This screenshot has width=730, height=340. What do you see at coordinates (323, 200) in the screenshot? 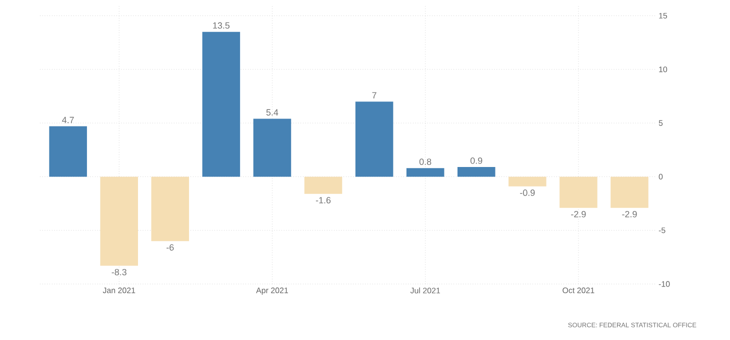
I see `data-label: -1.6` at bounding box center [323, 200].